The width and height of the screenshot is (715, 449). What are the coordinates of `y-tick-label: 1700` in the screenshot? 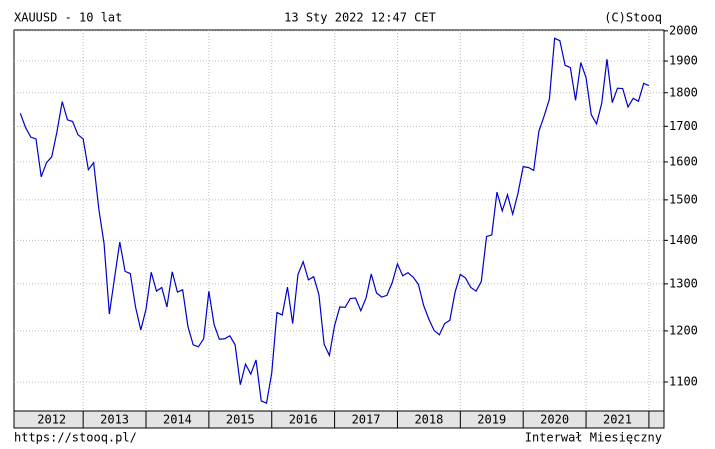 It's located at (683, 126).